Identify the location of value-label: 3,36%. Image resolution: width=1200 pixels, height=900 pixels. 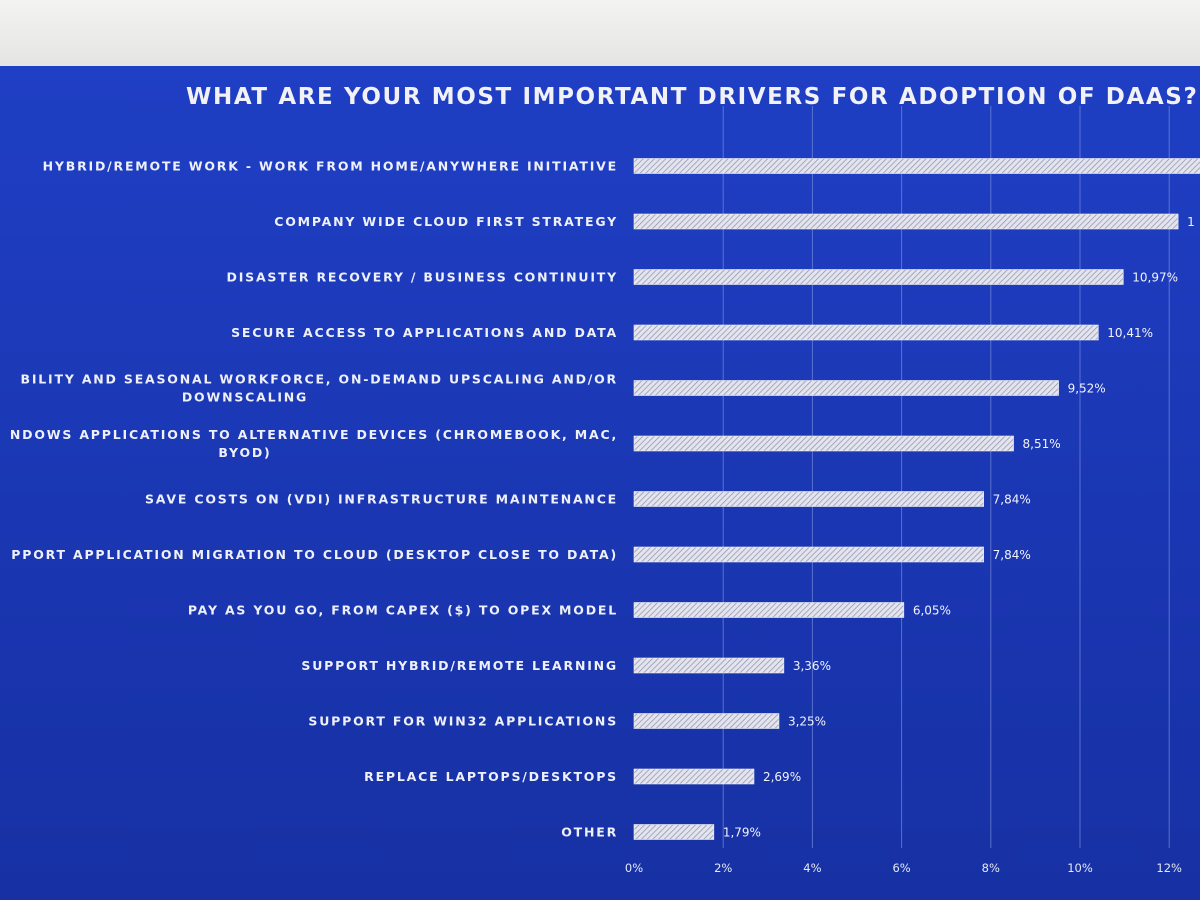
(812, 666).